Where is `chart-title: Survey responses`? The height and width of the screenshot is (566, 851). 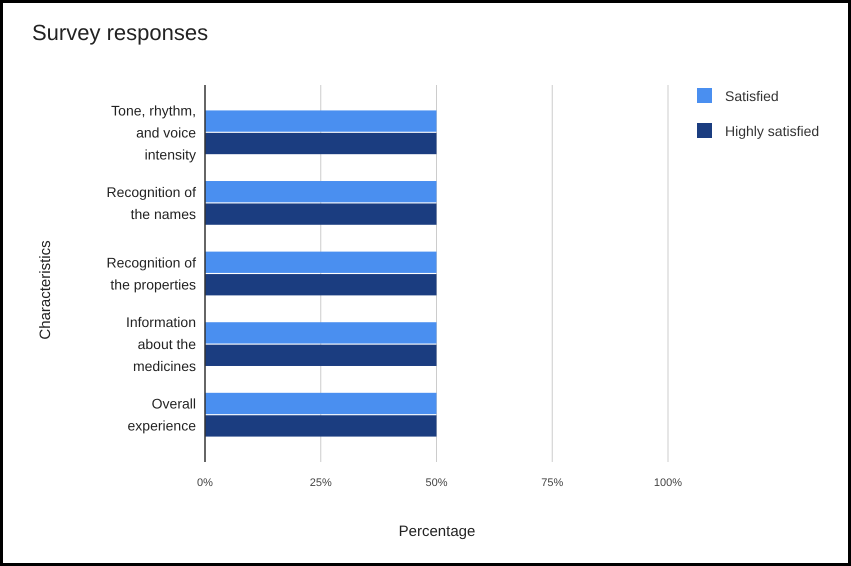 chart-title: Survey responses is located at coordinates (120, 32).